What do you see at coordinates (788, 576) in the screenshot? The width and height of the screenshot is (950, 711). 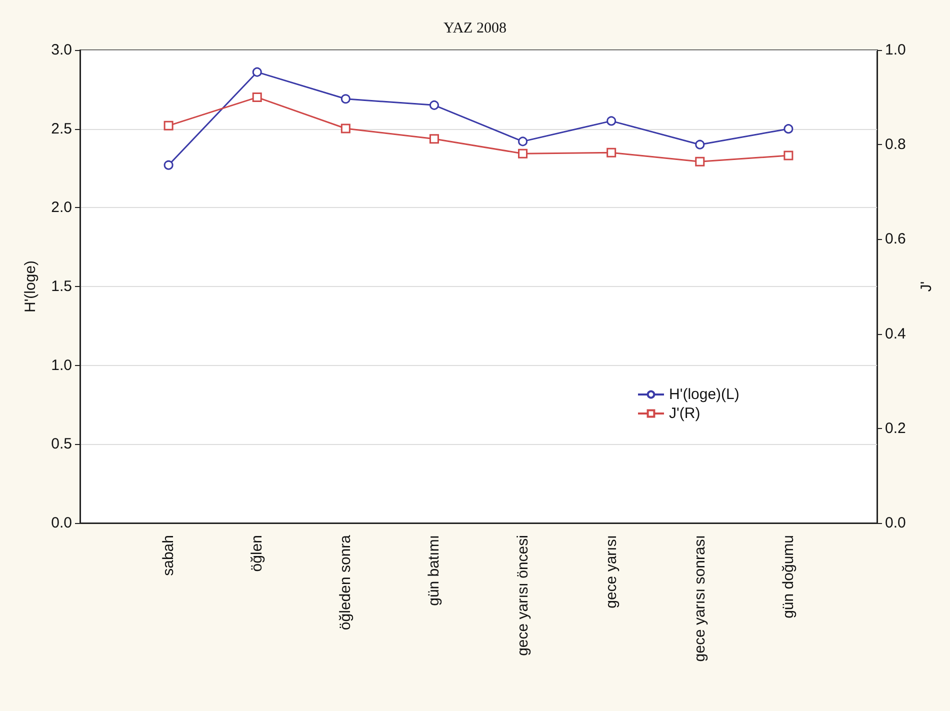 I see `x-tick-label: gün doğumu` at bounding box center [788, 576].